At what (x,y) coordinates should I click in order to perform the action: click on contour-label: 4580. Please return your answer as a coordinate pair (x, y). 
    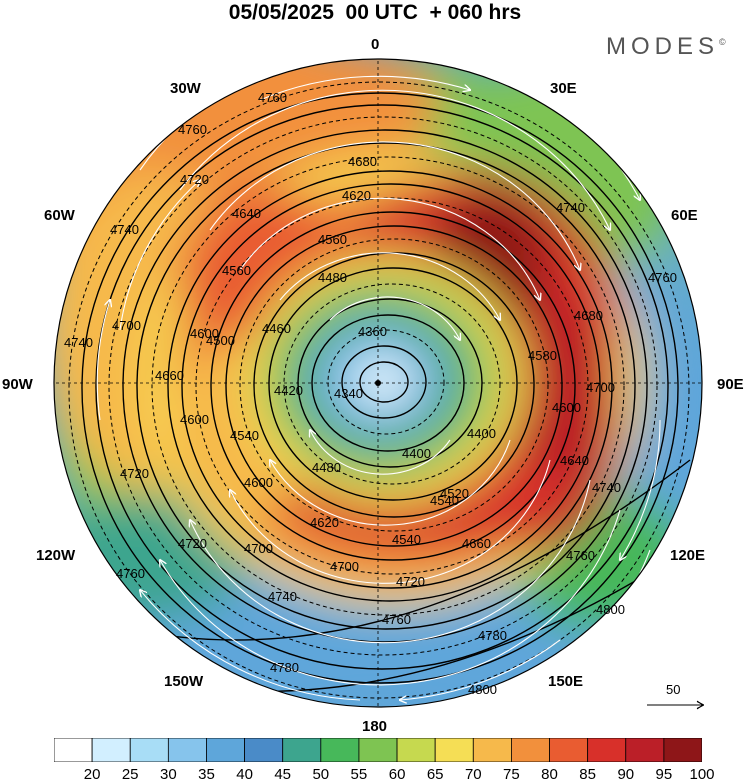
    Looking at the image, I should click on (542, 355).